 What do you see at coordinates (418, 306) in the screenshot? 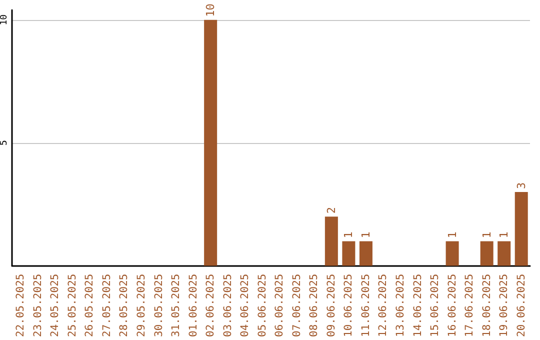
I see `x-tick-label: 14.06.2025` at bounding box center [418, 306].